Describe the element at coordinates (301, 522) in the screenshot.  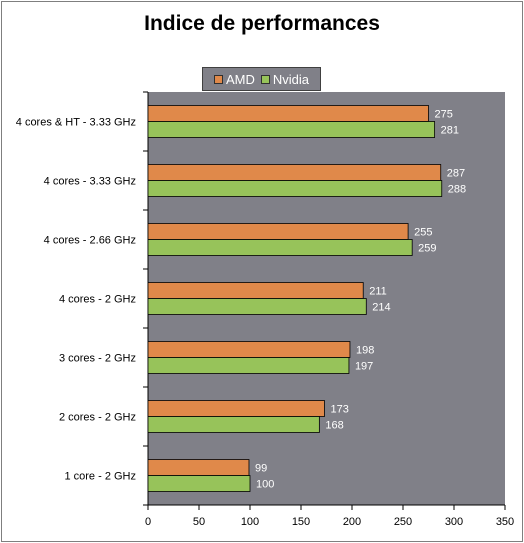
I see `x-tick-label: 150` at that location.